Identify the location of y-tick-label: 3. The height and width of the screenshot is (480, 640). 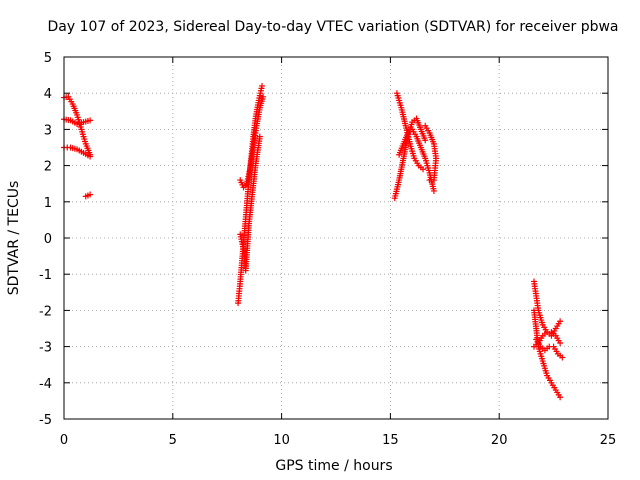
(48, 130).